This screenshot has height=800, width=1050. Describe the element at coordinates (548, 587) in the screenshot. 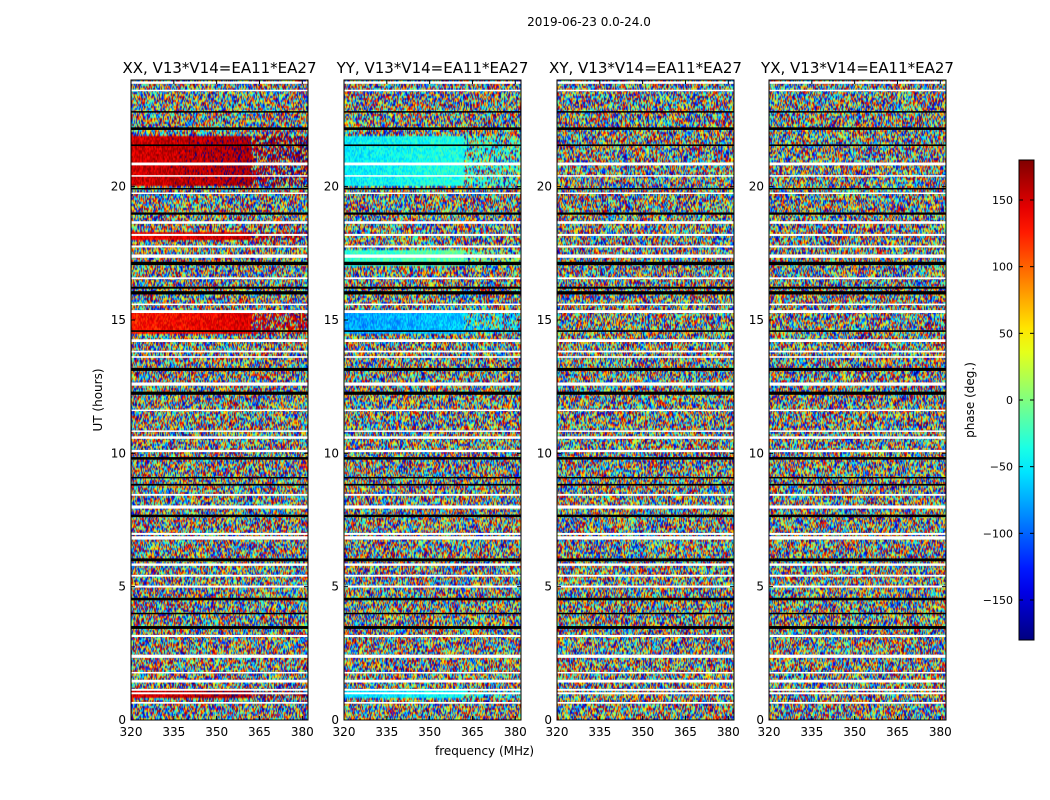

I see `y-tick-label: 5` at that location.